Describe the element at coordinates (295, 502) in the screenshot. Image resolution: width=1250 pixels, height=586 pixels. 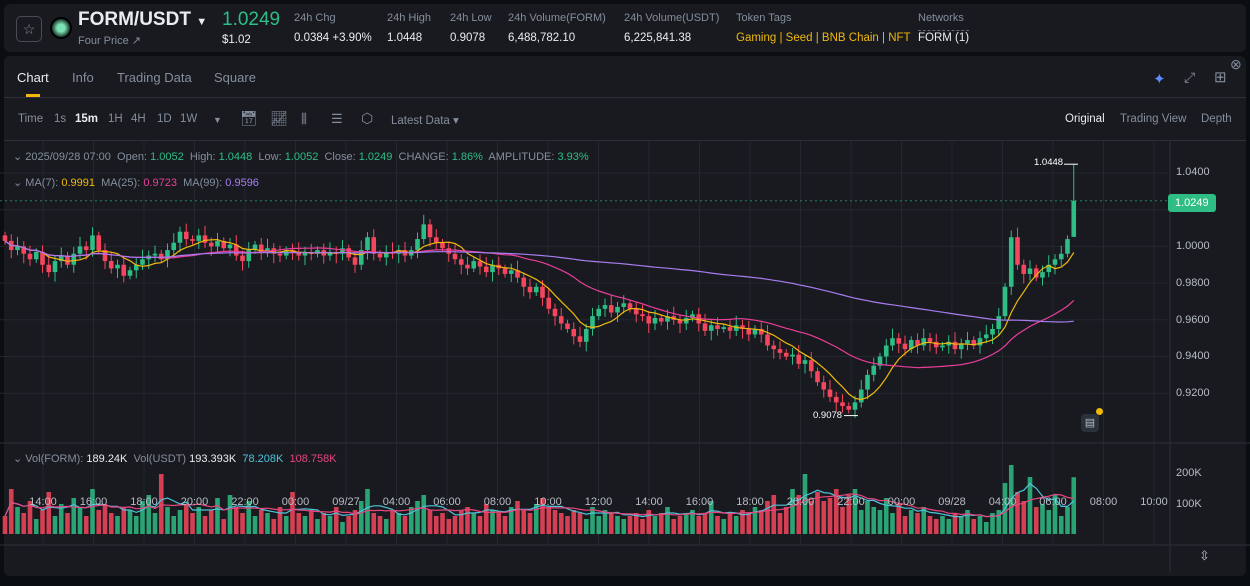
I see `time-tick: 00:00` at that location.